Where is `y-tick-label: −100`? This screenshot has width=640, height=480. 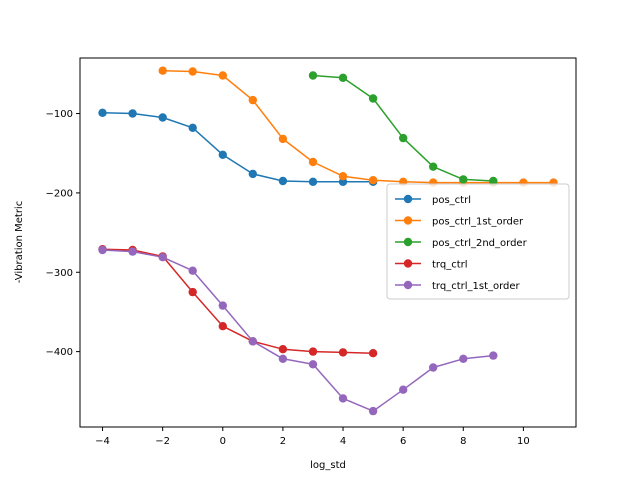 y-tick-label: −100 is located at coordinates (59, 114).